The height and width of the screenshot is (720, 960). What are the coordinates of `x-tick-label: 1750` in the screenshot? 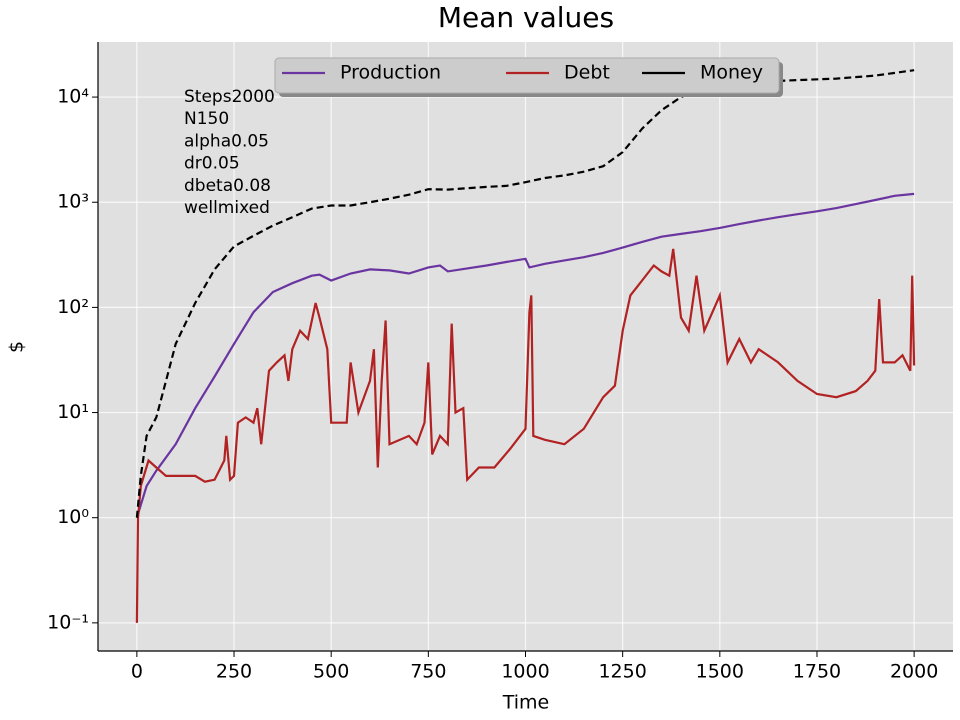 It's located at (817, 672).